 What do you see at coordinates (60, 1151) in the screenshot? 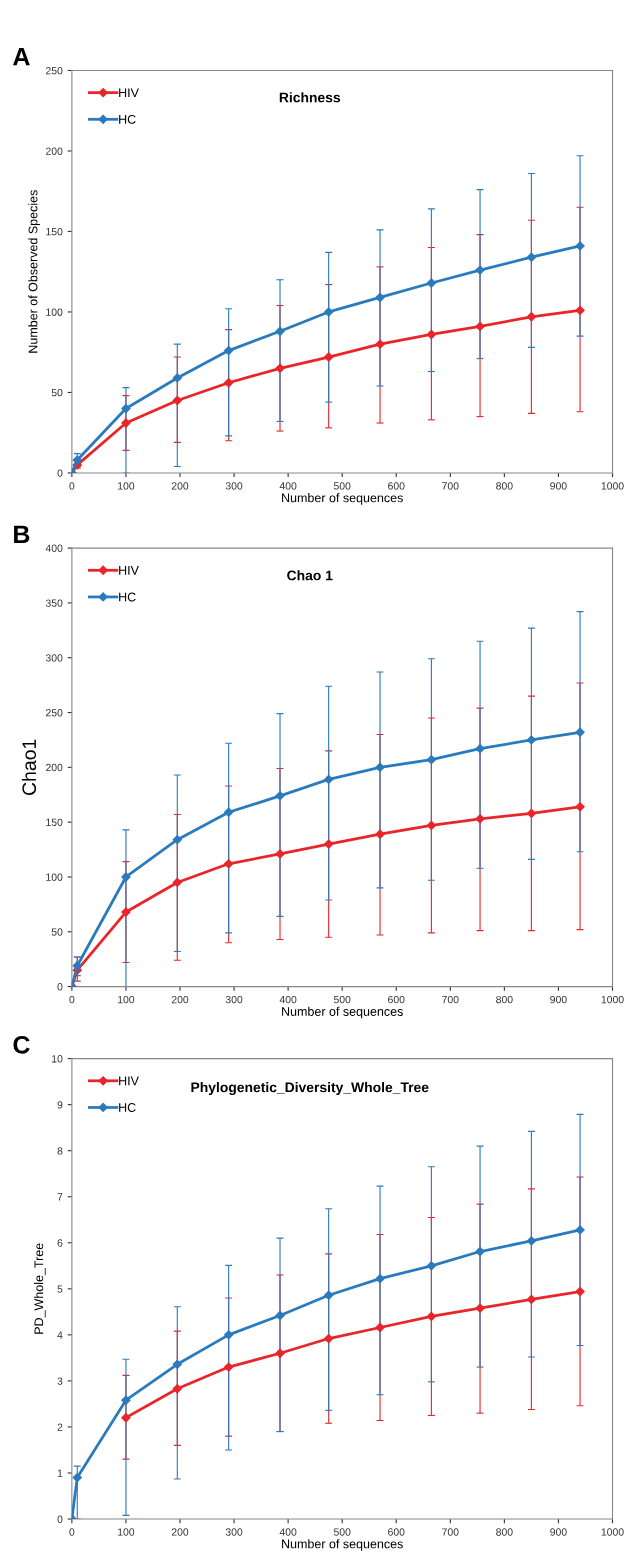
I see `y-tick-label: 8` at bounding box center [60, 1151].